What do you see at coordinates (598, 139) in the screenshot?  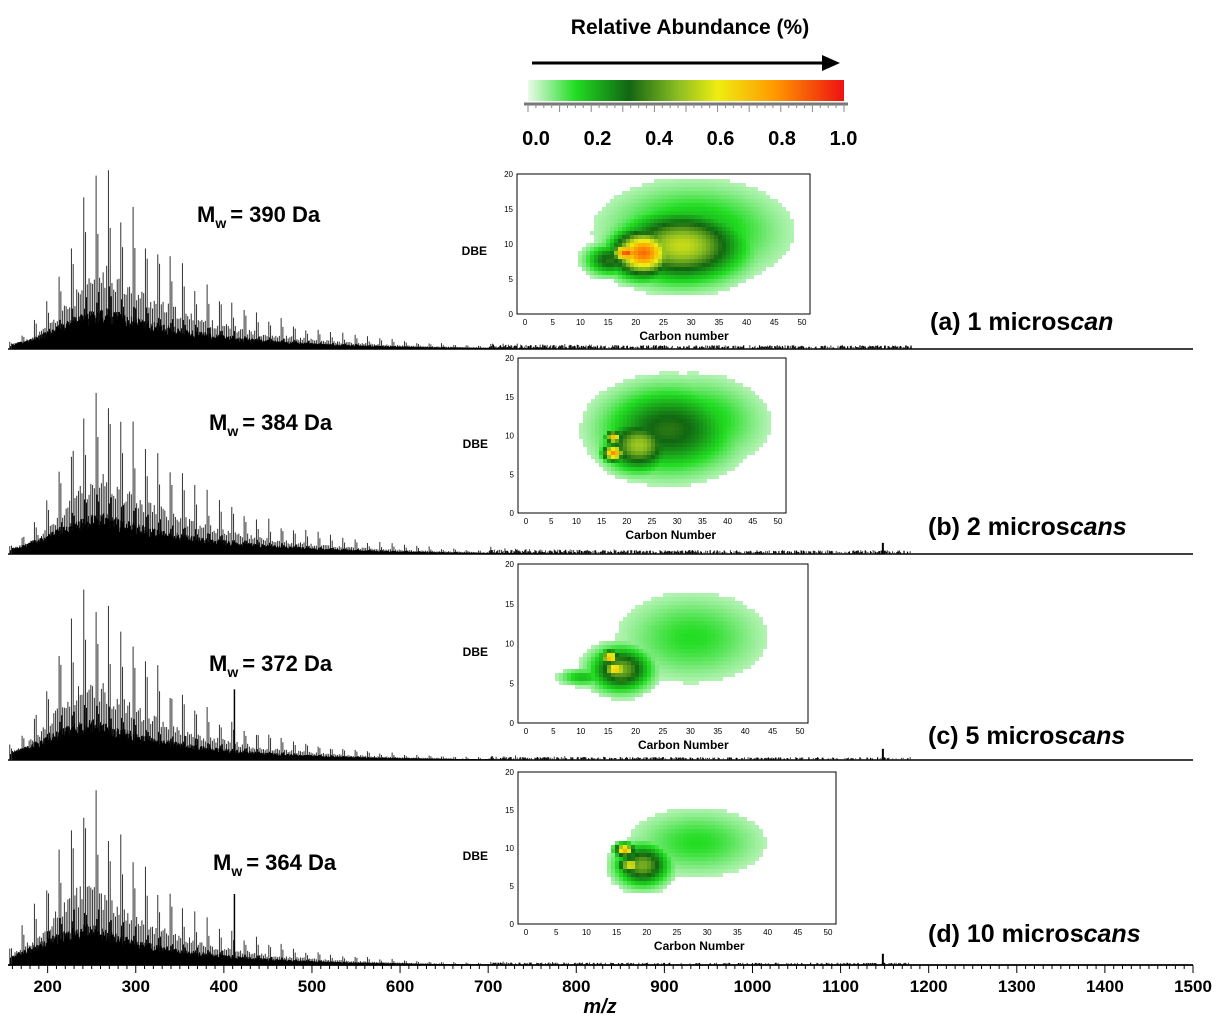 I see `colorbar-tick-label: 0.2` at bounding box center [598, 139].